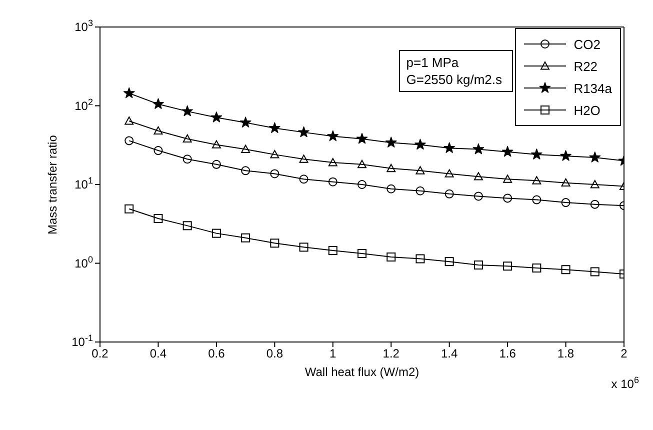 Image resolution: width=653 pixels, height=430 pixels. Describe the element at coordinates (100, 353) in the screenshot. I see `x-tick-label: 0.2` at that location.